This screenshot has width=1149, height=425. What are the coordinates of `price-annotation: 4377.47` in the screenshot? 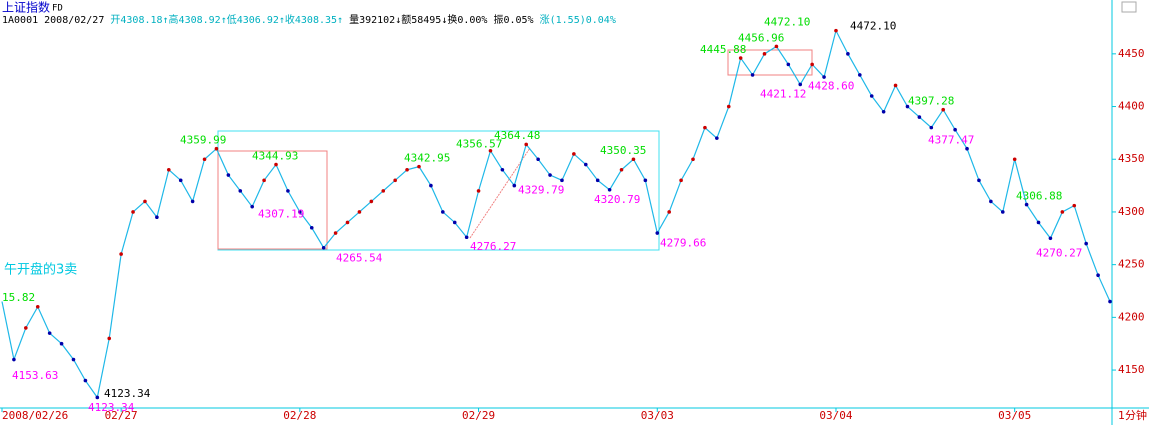 It's located at (951, 139).